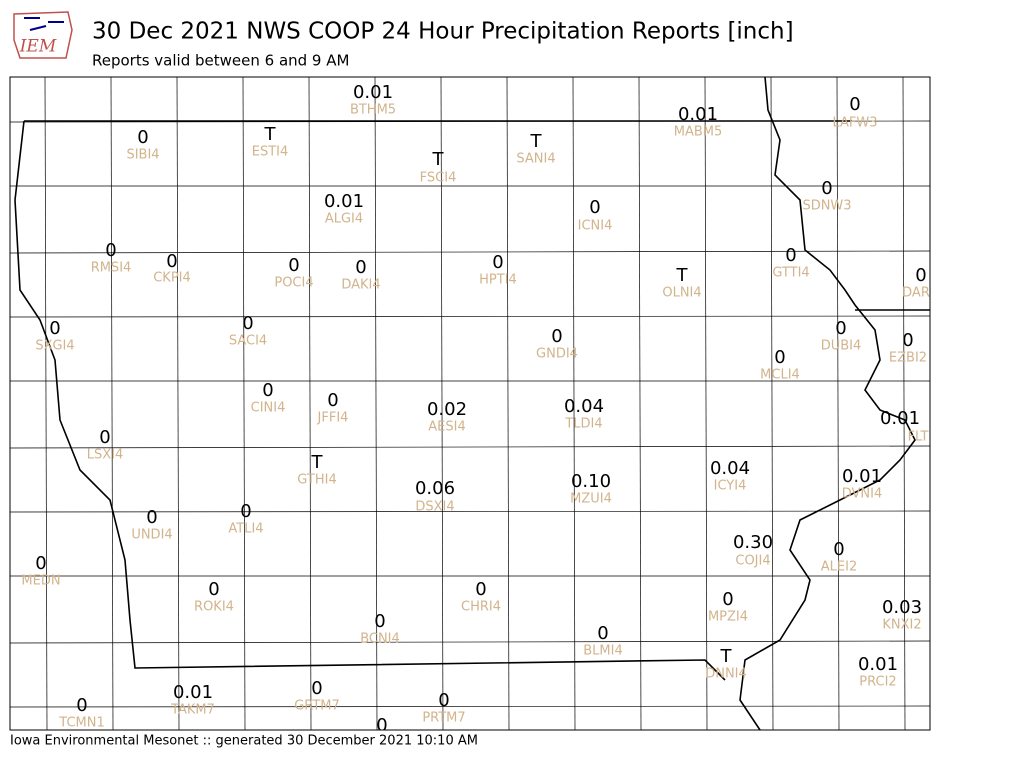 The width and height of the screenshot is (1024, 772). I want to click on station-id: SDNW3, so click(826, 206).